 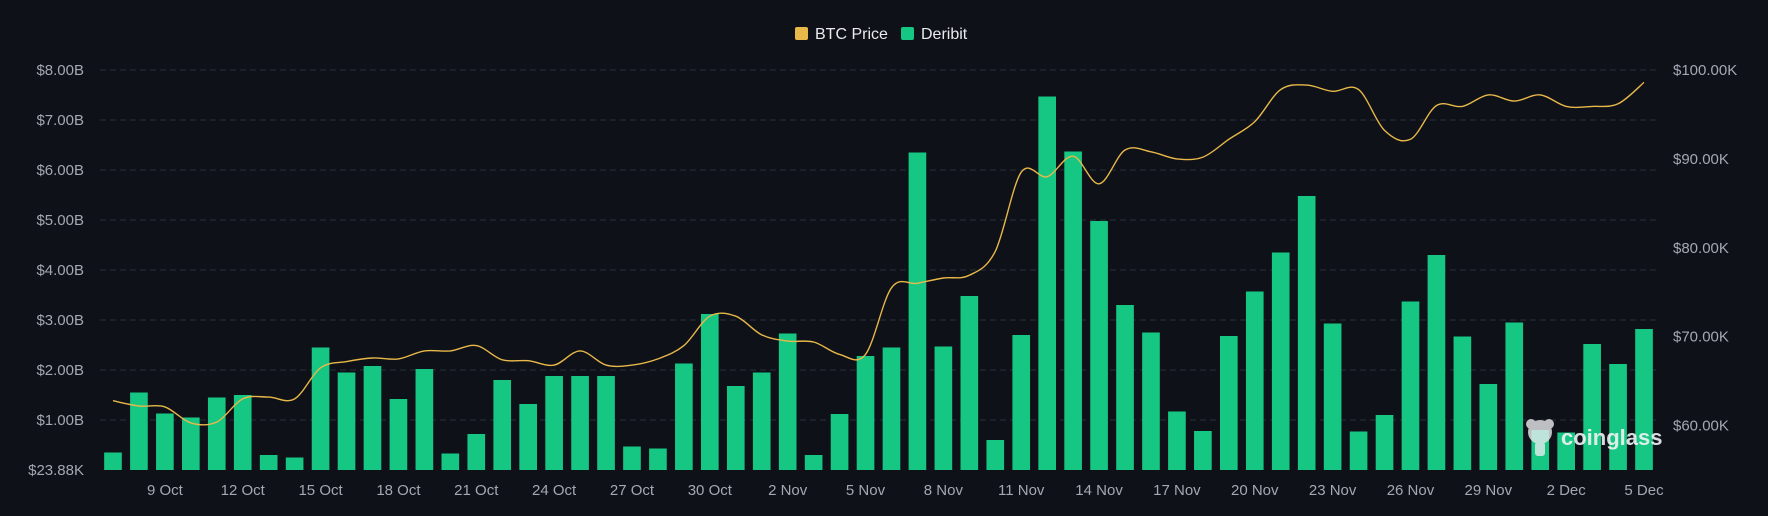 What do you see at coordinates (1411, 490) in the screenshot?
I see `x-tick-label: 26 Nov` at bounding box center [1411, 490].